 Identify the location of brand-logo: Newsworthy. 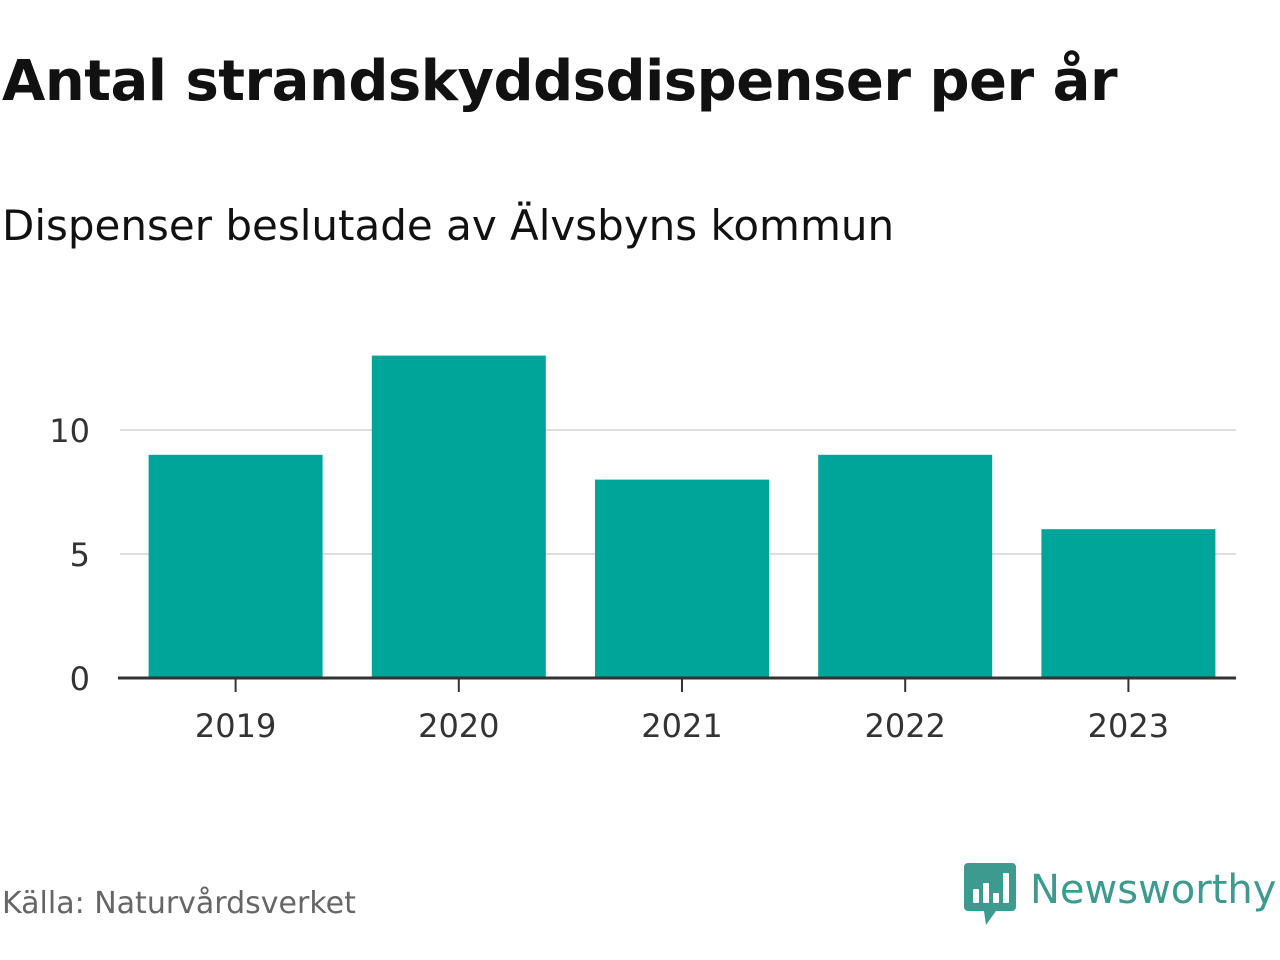
(1120, 894).